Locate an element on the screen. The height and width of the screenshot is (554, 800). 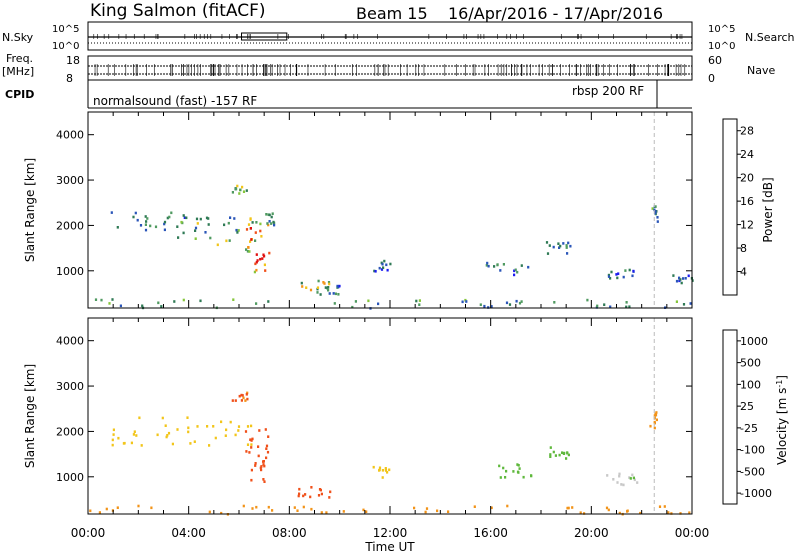
freq-label: Freq. is located at coordinates (19, 58).